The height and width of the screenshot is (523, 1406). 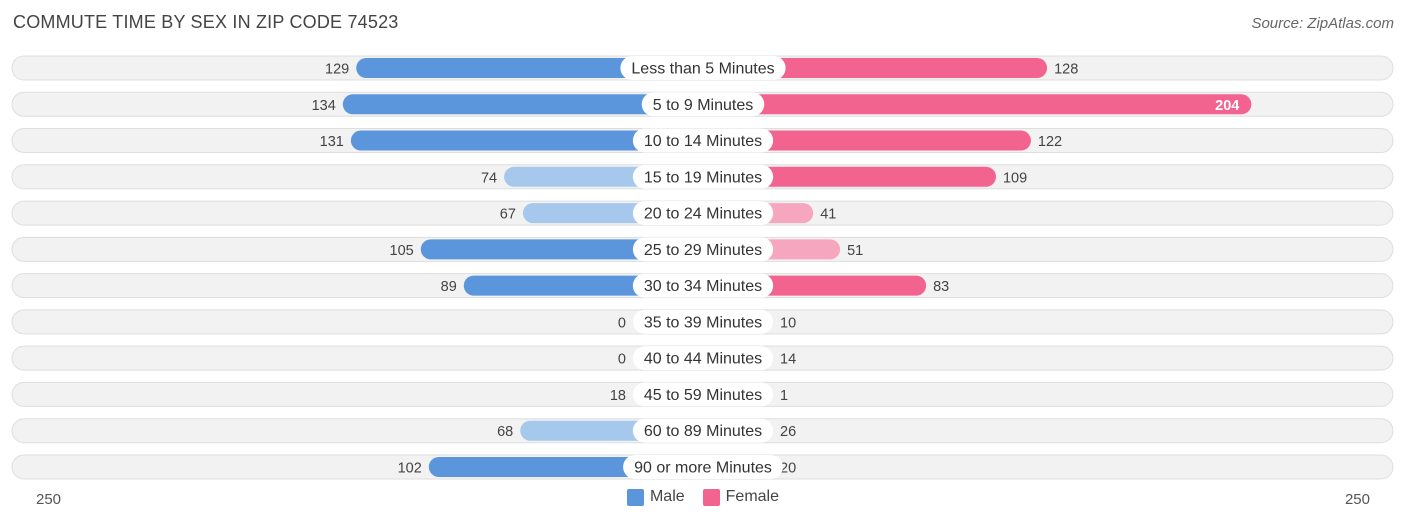 I want to click on category-label: Less than 5 Minutes, so click(x=702, y=69).